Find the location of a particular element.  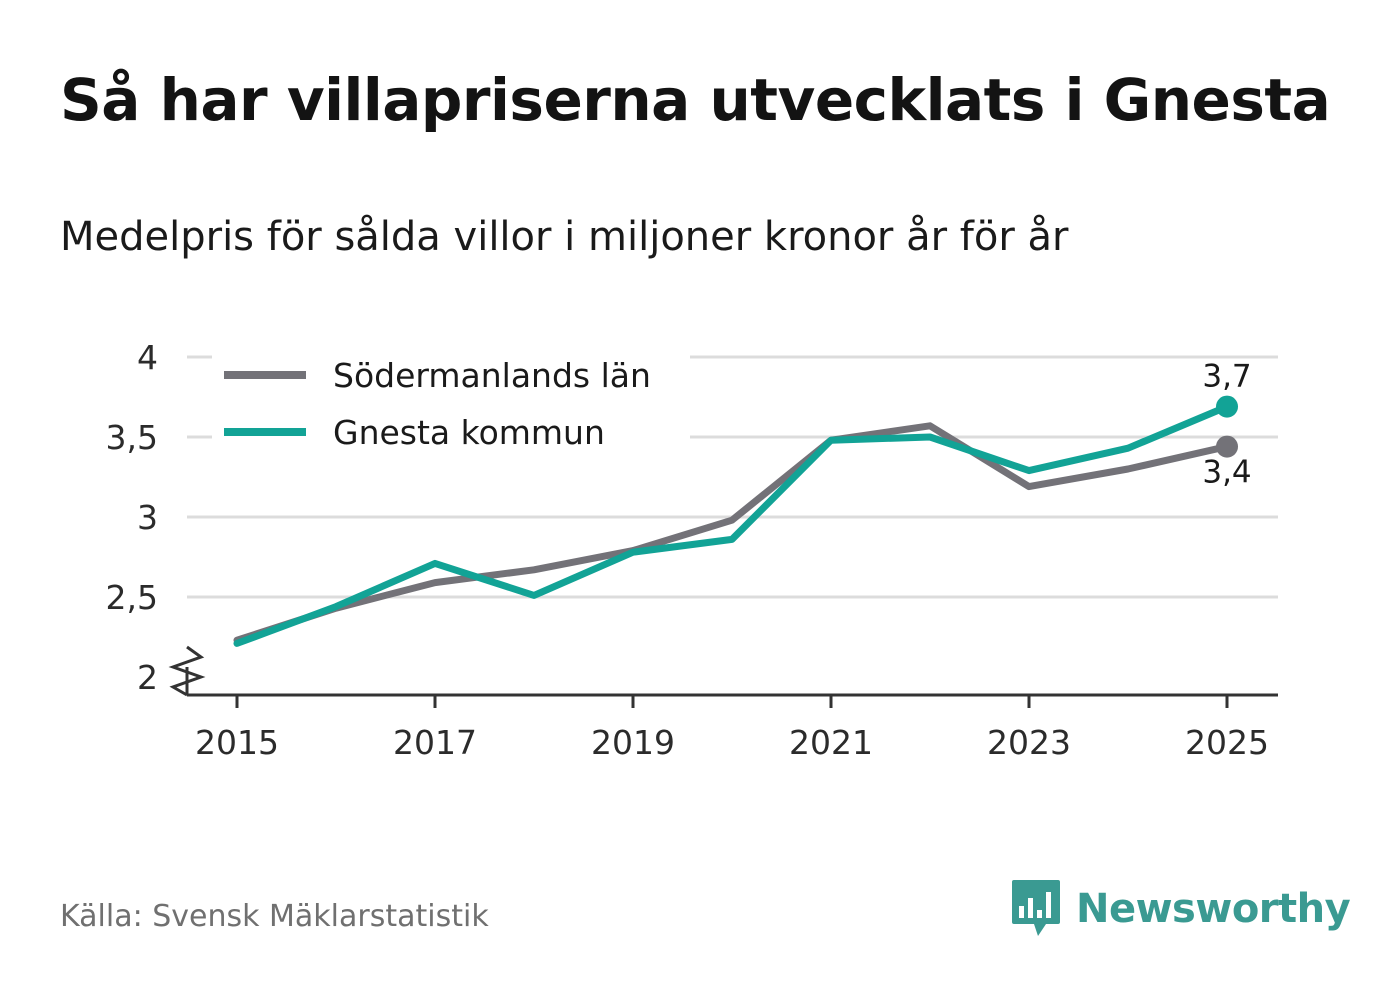

source-note: Källa: Svensk Mäklarstatistik is located at coordinates (274, 916).